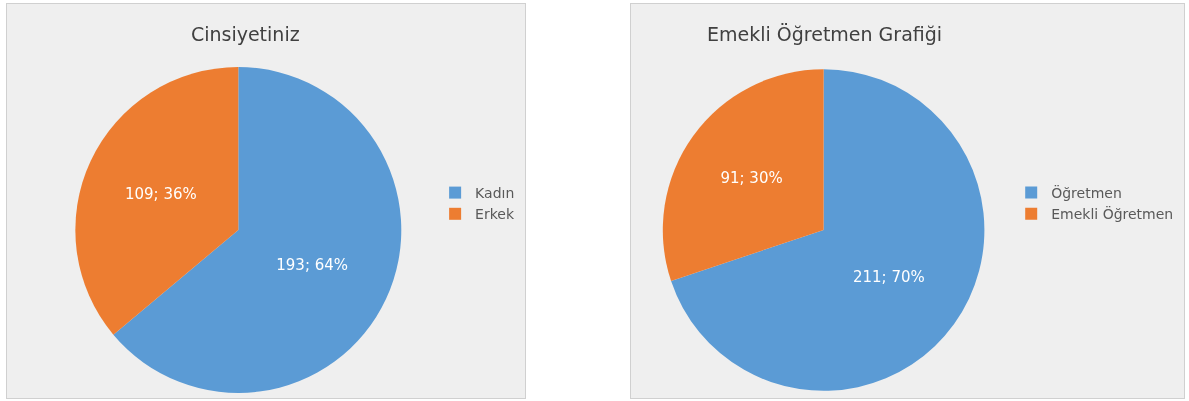  What do you see at coordinates (824, 33) in the screenshot?
I see `chart-title: Emekli Öğretmen Grafiği` at bounding box center [824, 33].